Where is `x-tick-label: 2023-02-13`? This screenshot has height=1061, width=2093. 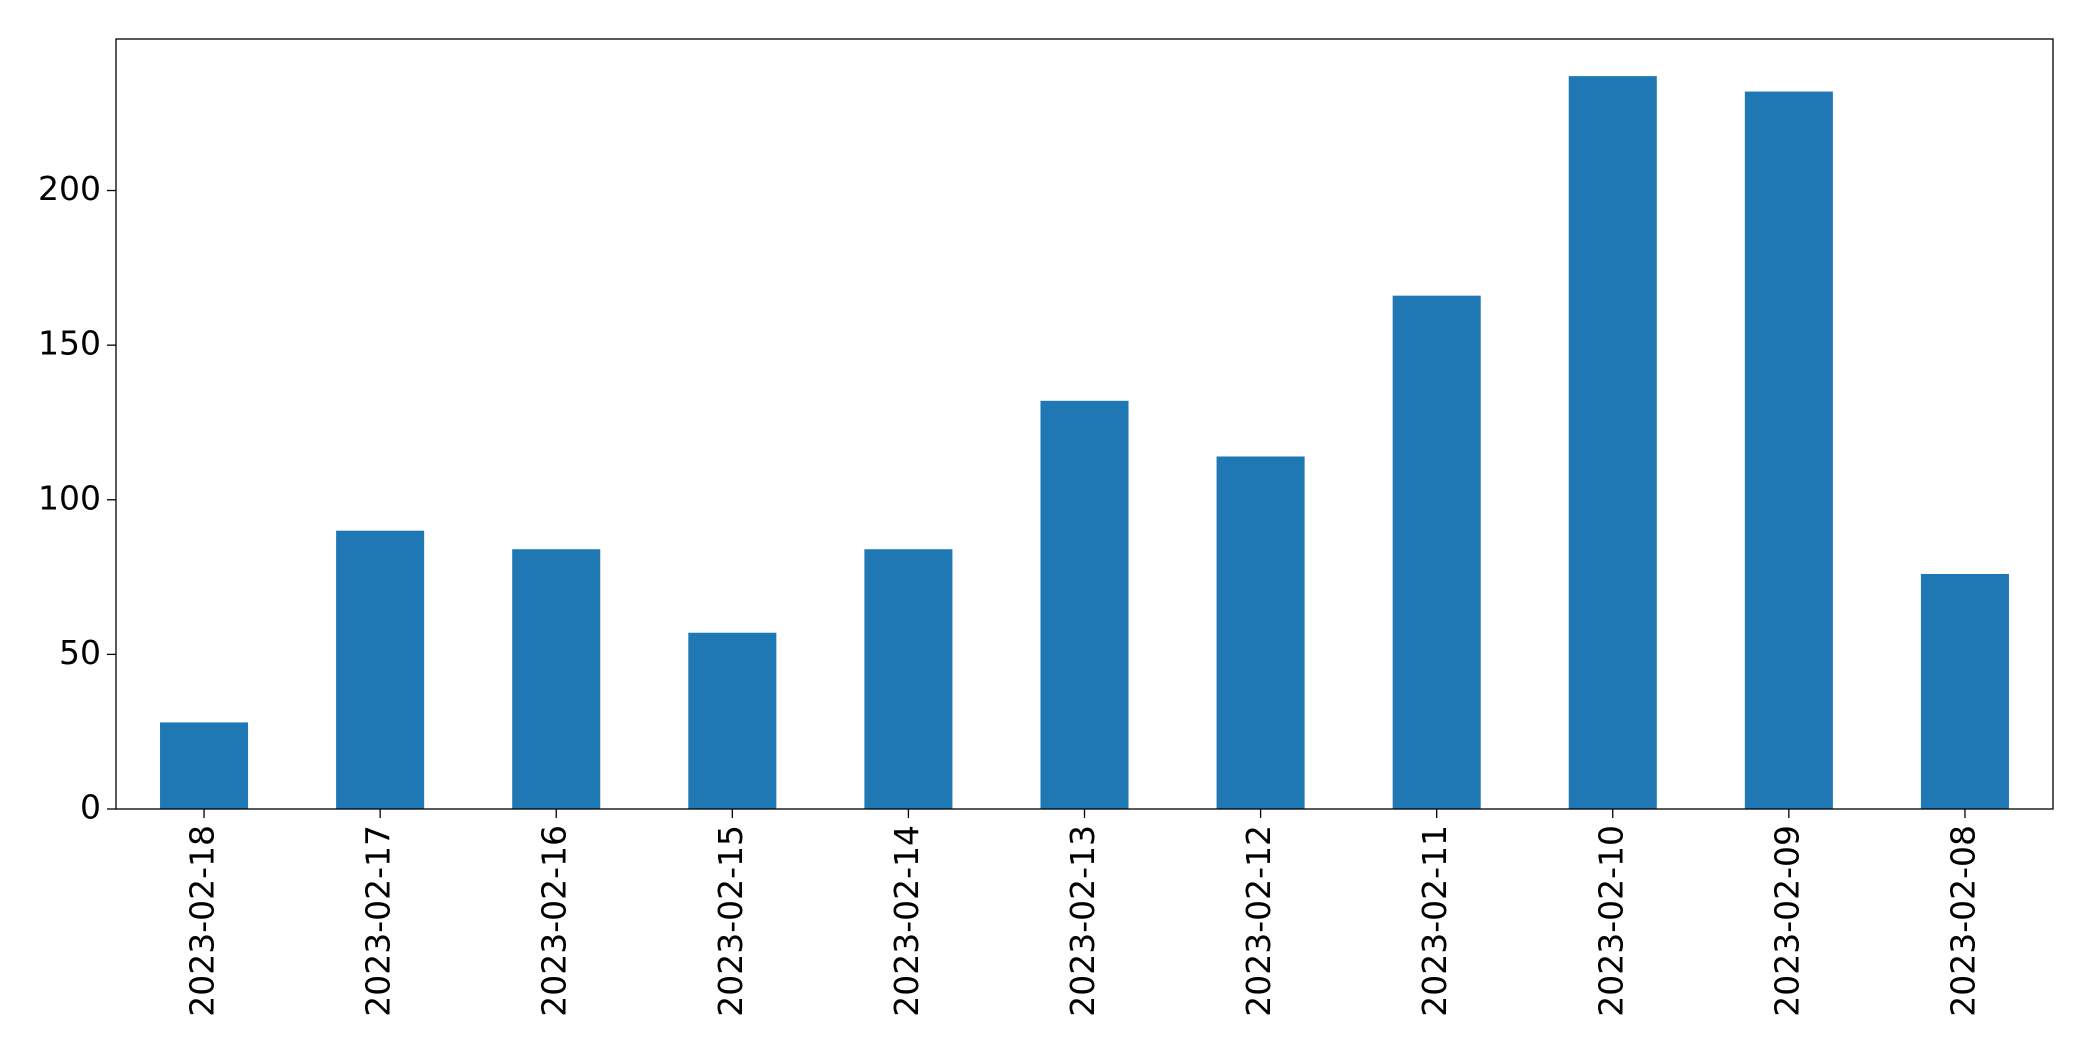
x-tick-label: 2023-02-13 is located at coordinates (1082, 921).